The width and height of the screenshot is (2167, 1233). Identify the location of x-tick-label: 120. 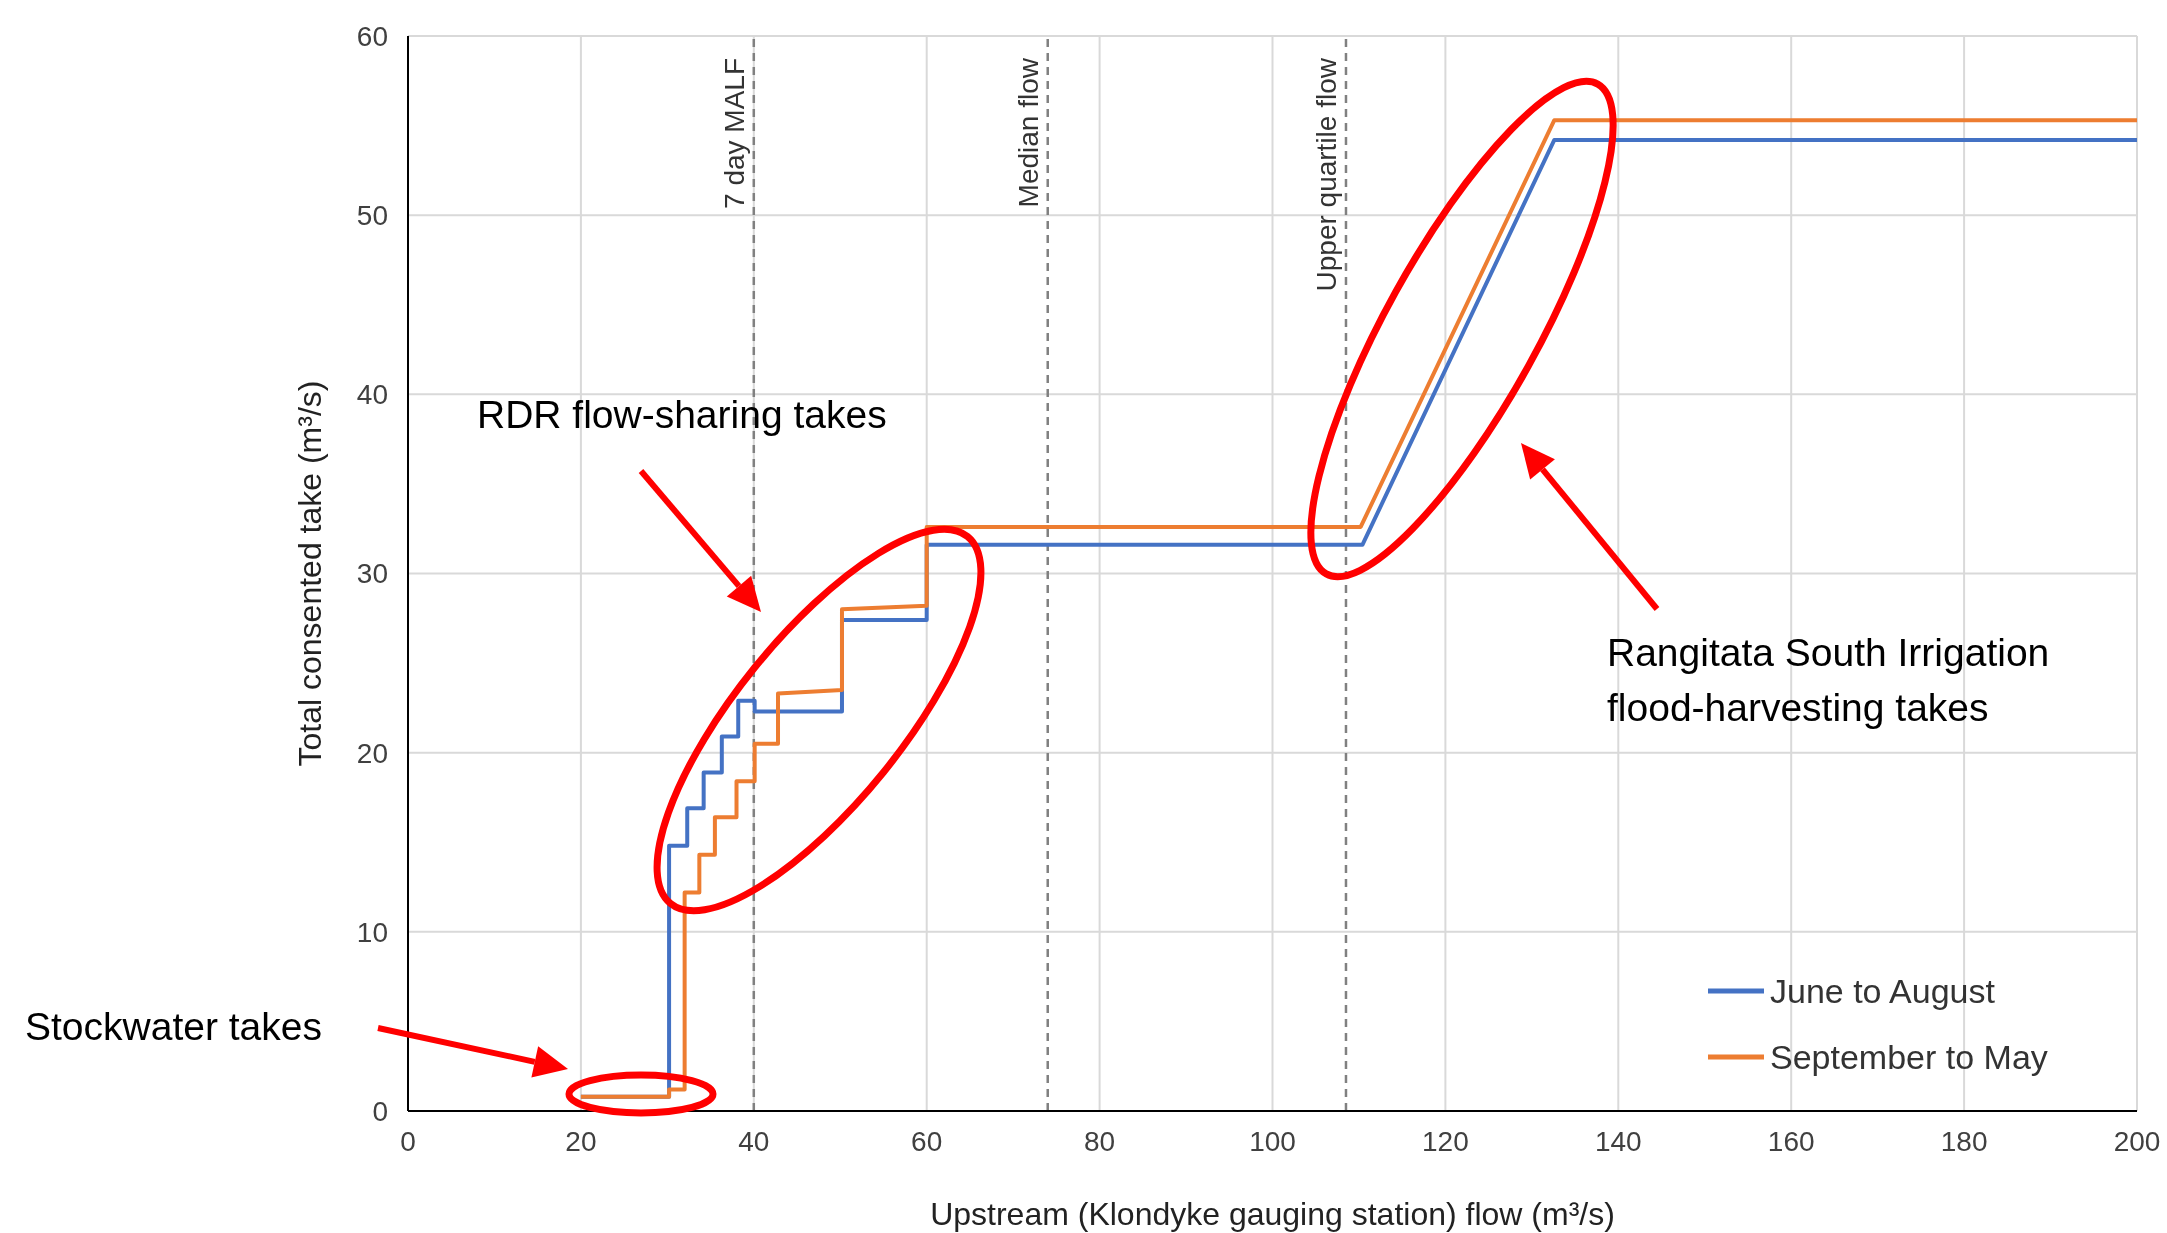
(1445, 1141).